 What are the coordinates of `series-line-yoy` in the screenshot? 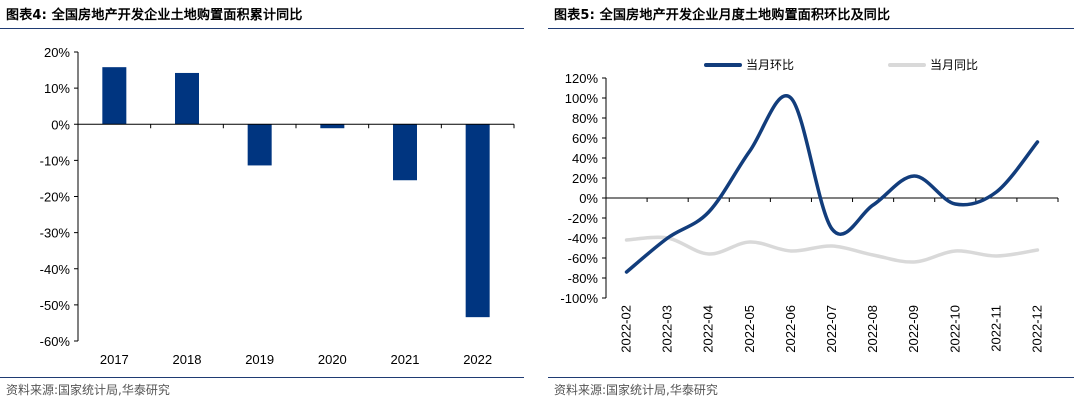 It's located at (832, 249).